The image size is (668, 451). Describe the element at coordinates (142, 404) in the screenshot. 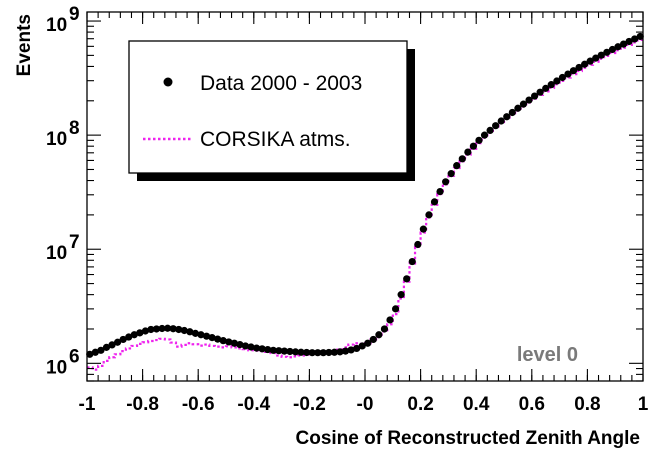

I see `x-tick-label: -0.8` at that location.